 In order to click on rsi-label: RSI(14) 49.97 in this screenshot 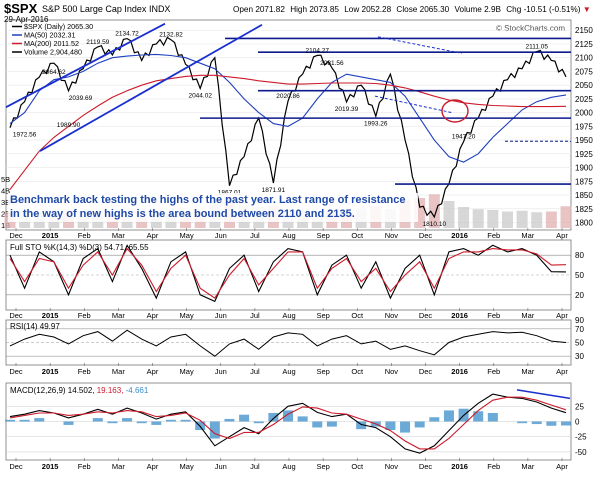, I will do `click(35, 326)`.